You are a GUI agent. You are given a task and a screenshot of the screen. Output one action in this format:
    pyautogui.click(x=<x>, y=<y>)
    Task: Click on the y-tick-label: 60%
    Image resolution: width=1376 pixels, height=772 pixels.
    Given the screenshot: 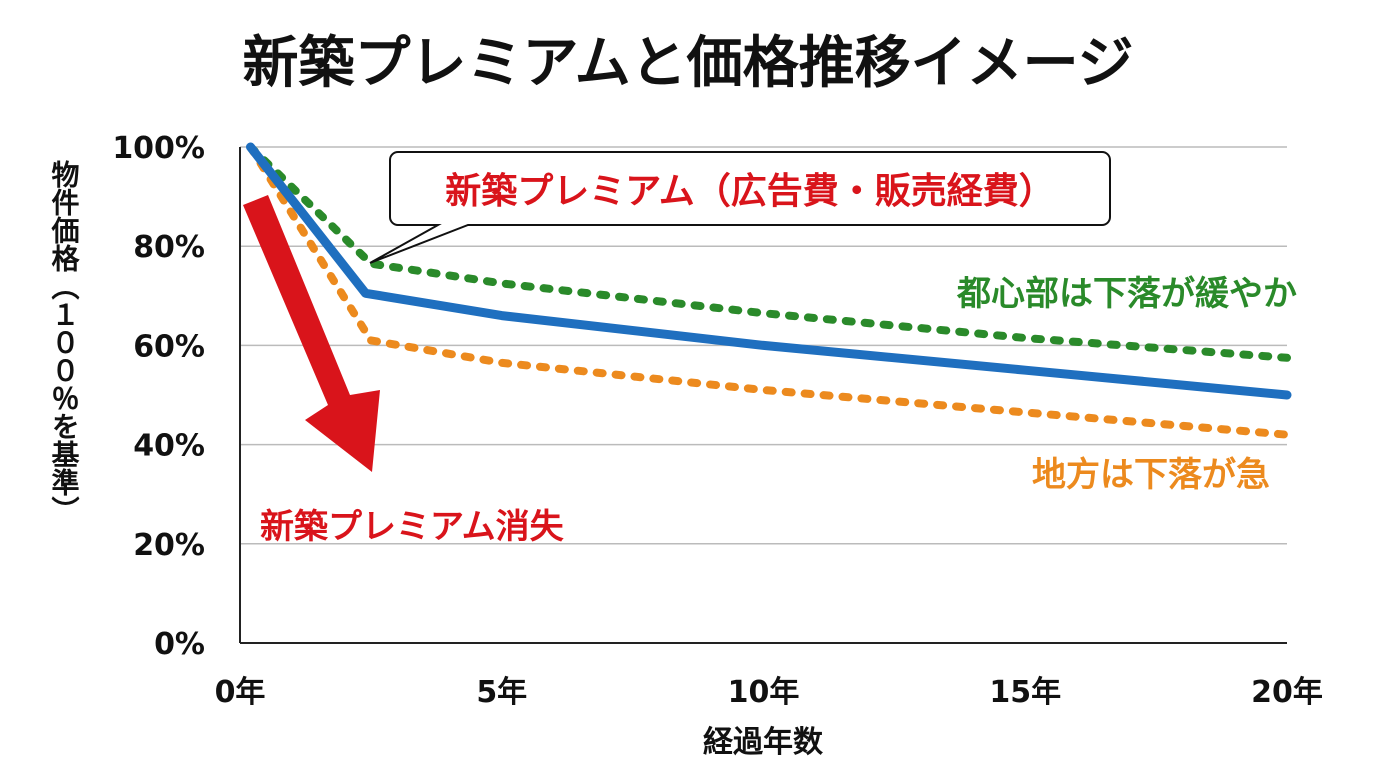 What is the action you would take?
    pyautogui.click(x=169, y=346)
    